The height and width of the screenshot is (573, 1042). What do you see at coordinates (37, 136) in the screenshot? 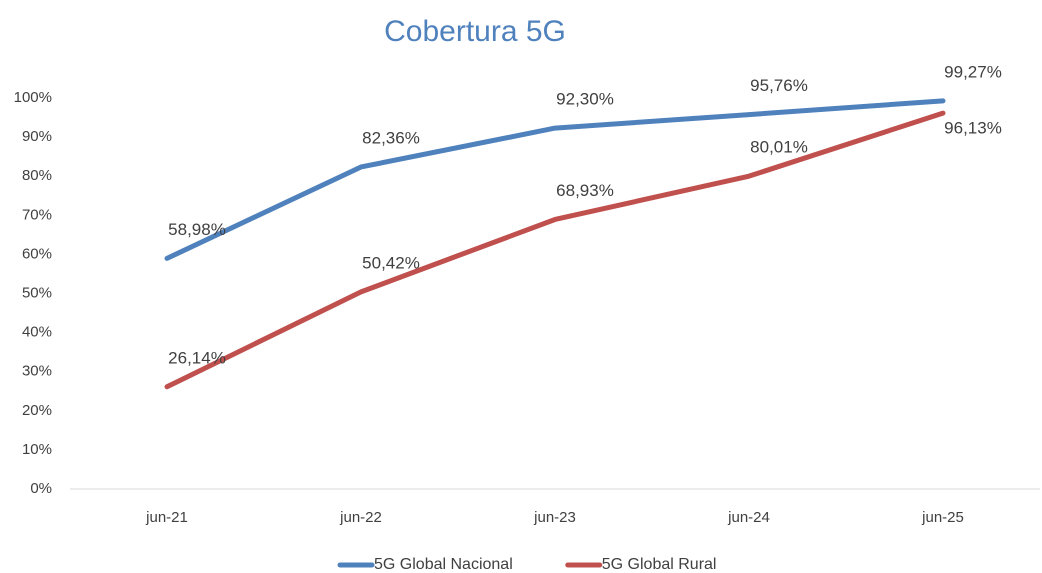
I see `y-tick-label: 90%` at bounding box center [37, 136].